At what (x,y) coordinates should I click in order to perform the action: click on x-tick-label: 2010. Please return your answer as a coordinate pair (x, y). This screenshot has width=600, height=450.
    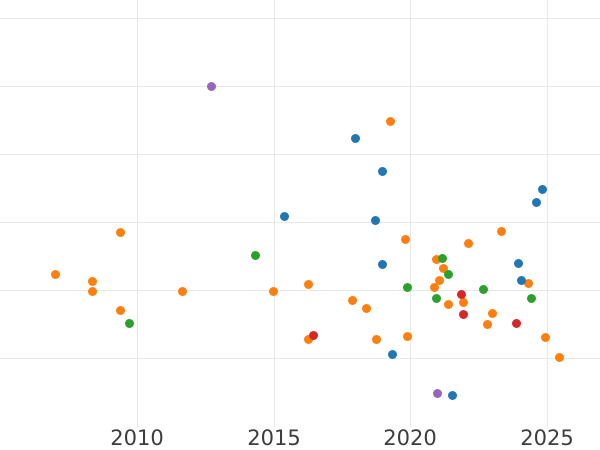
    Looking at the image, I should click on (137, 438).